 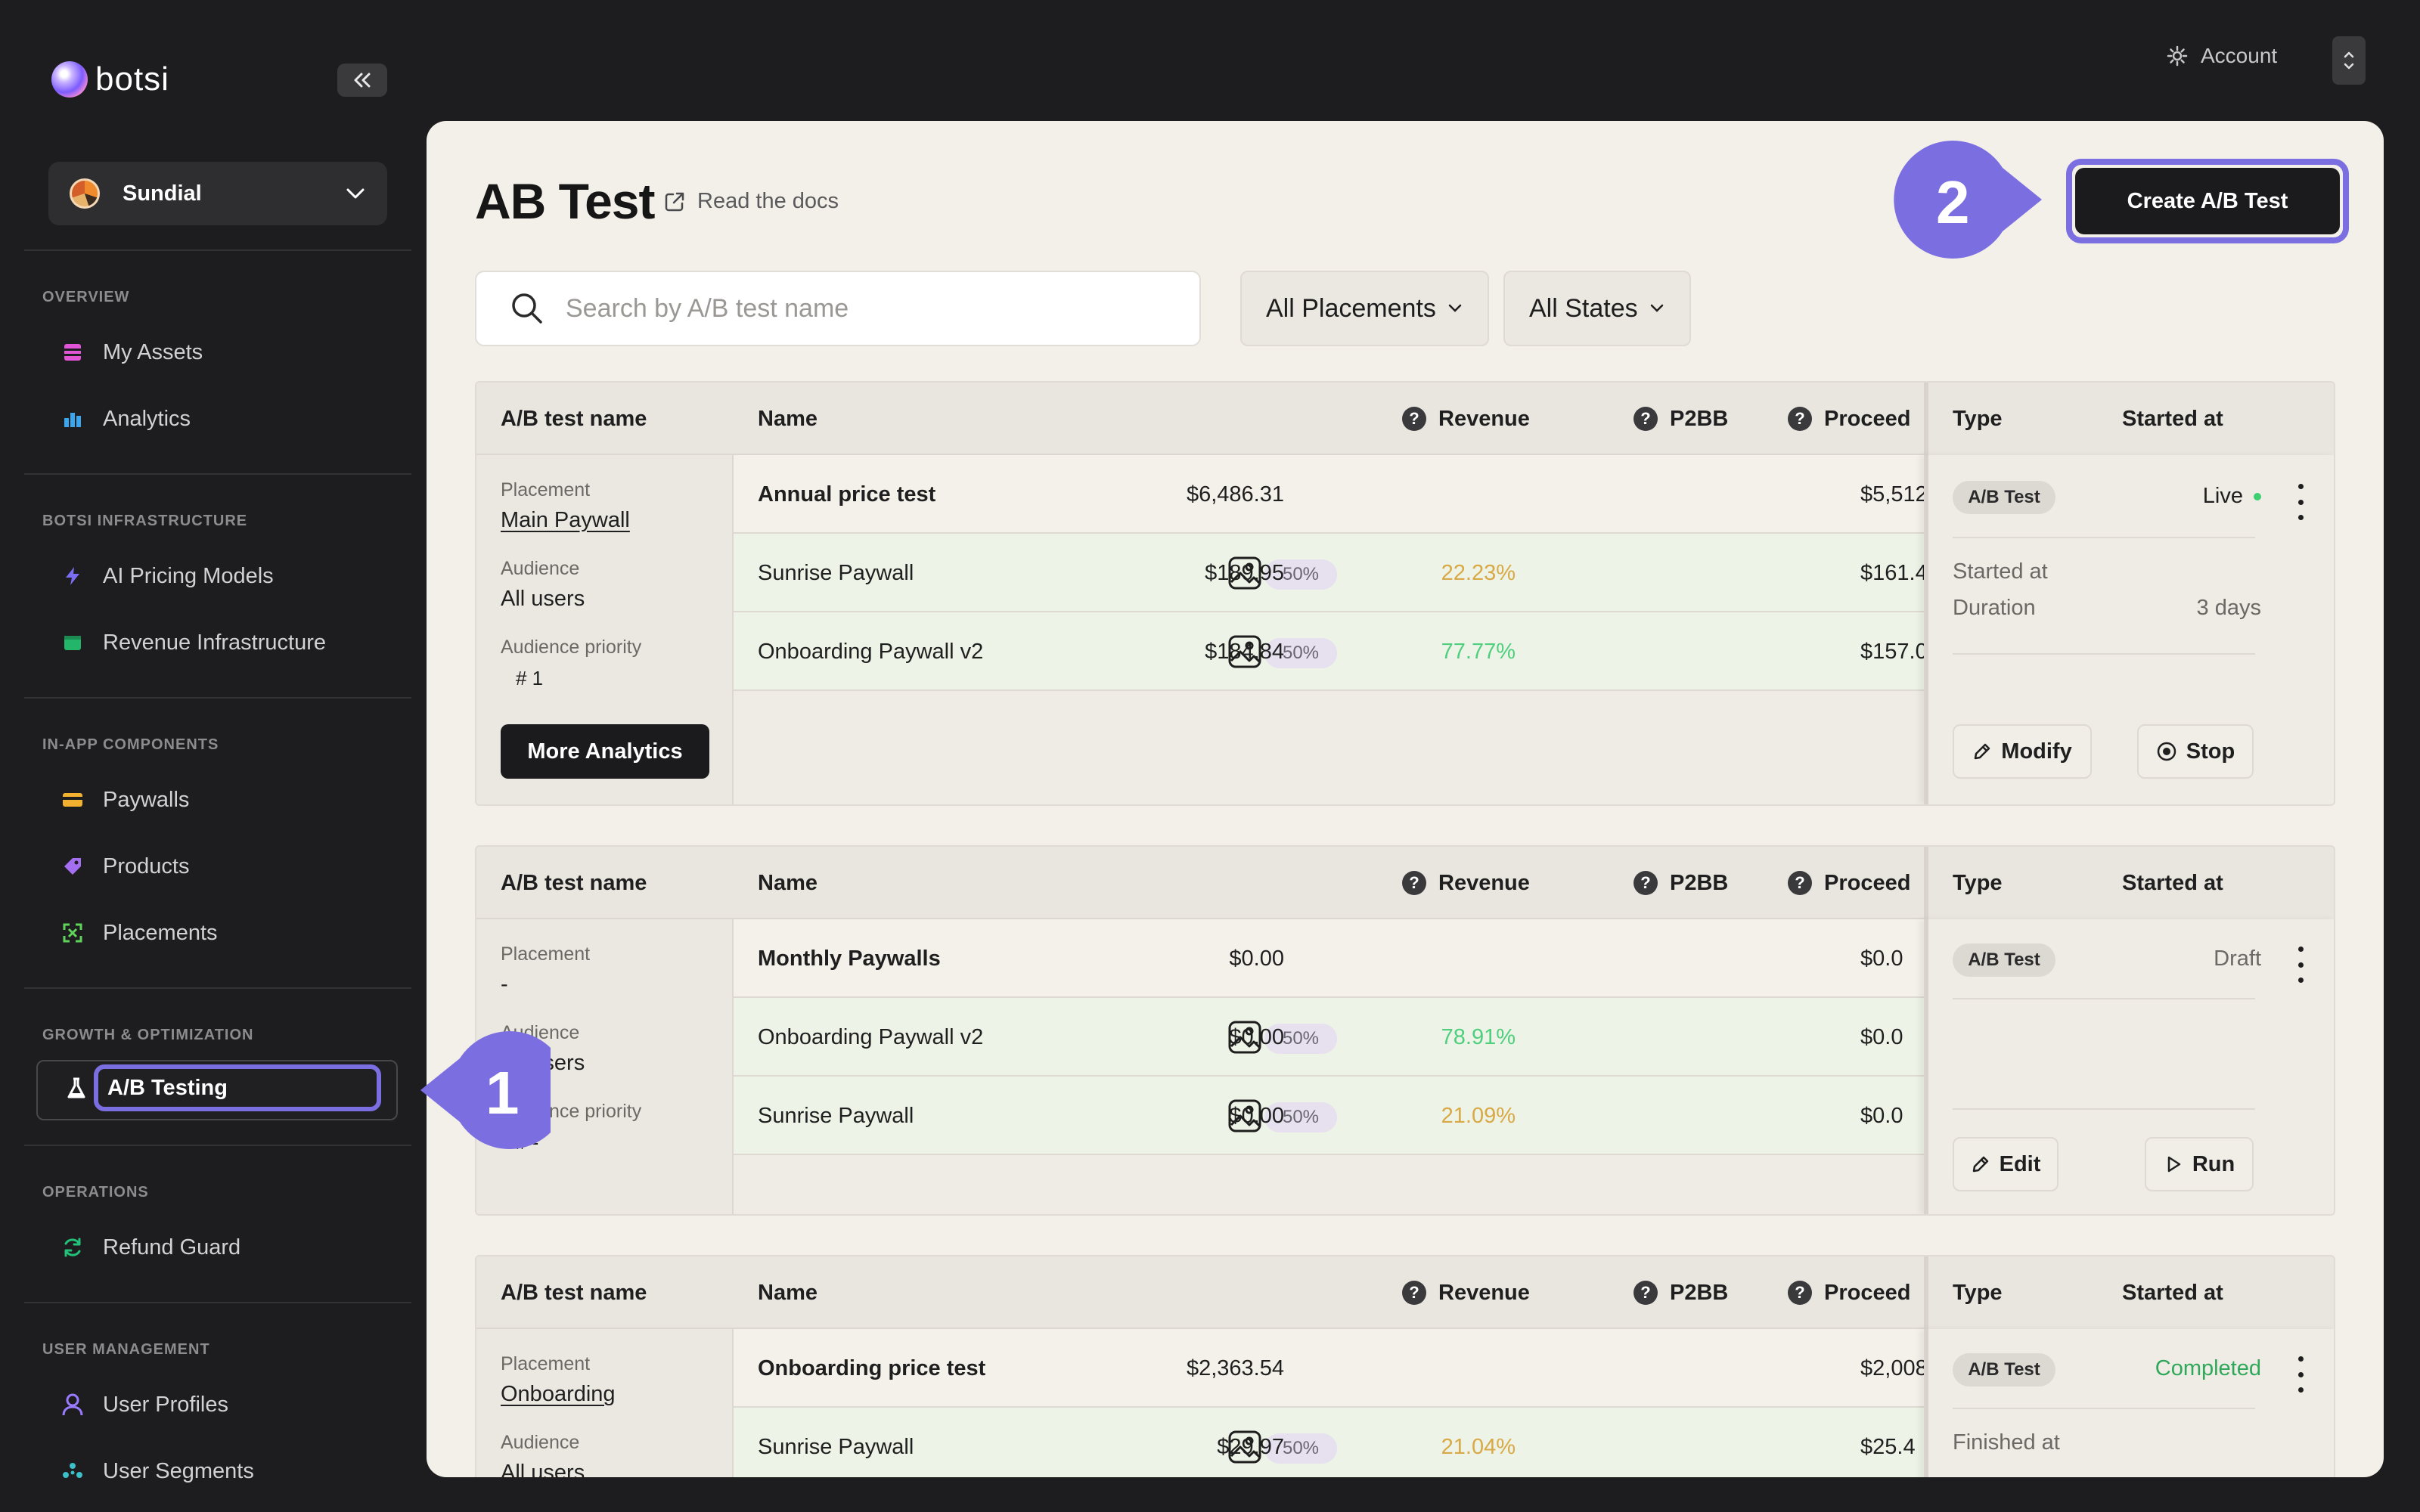 I want to click on app-name: botsi, so click(x=132, y=79).